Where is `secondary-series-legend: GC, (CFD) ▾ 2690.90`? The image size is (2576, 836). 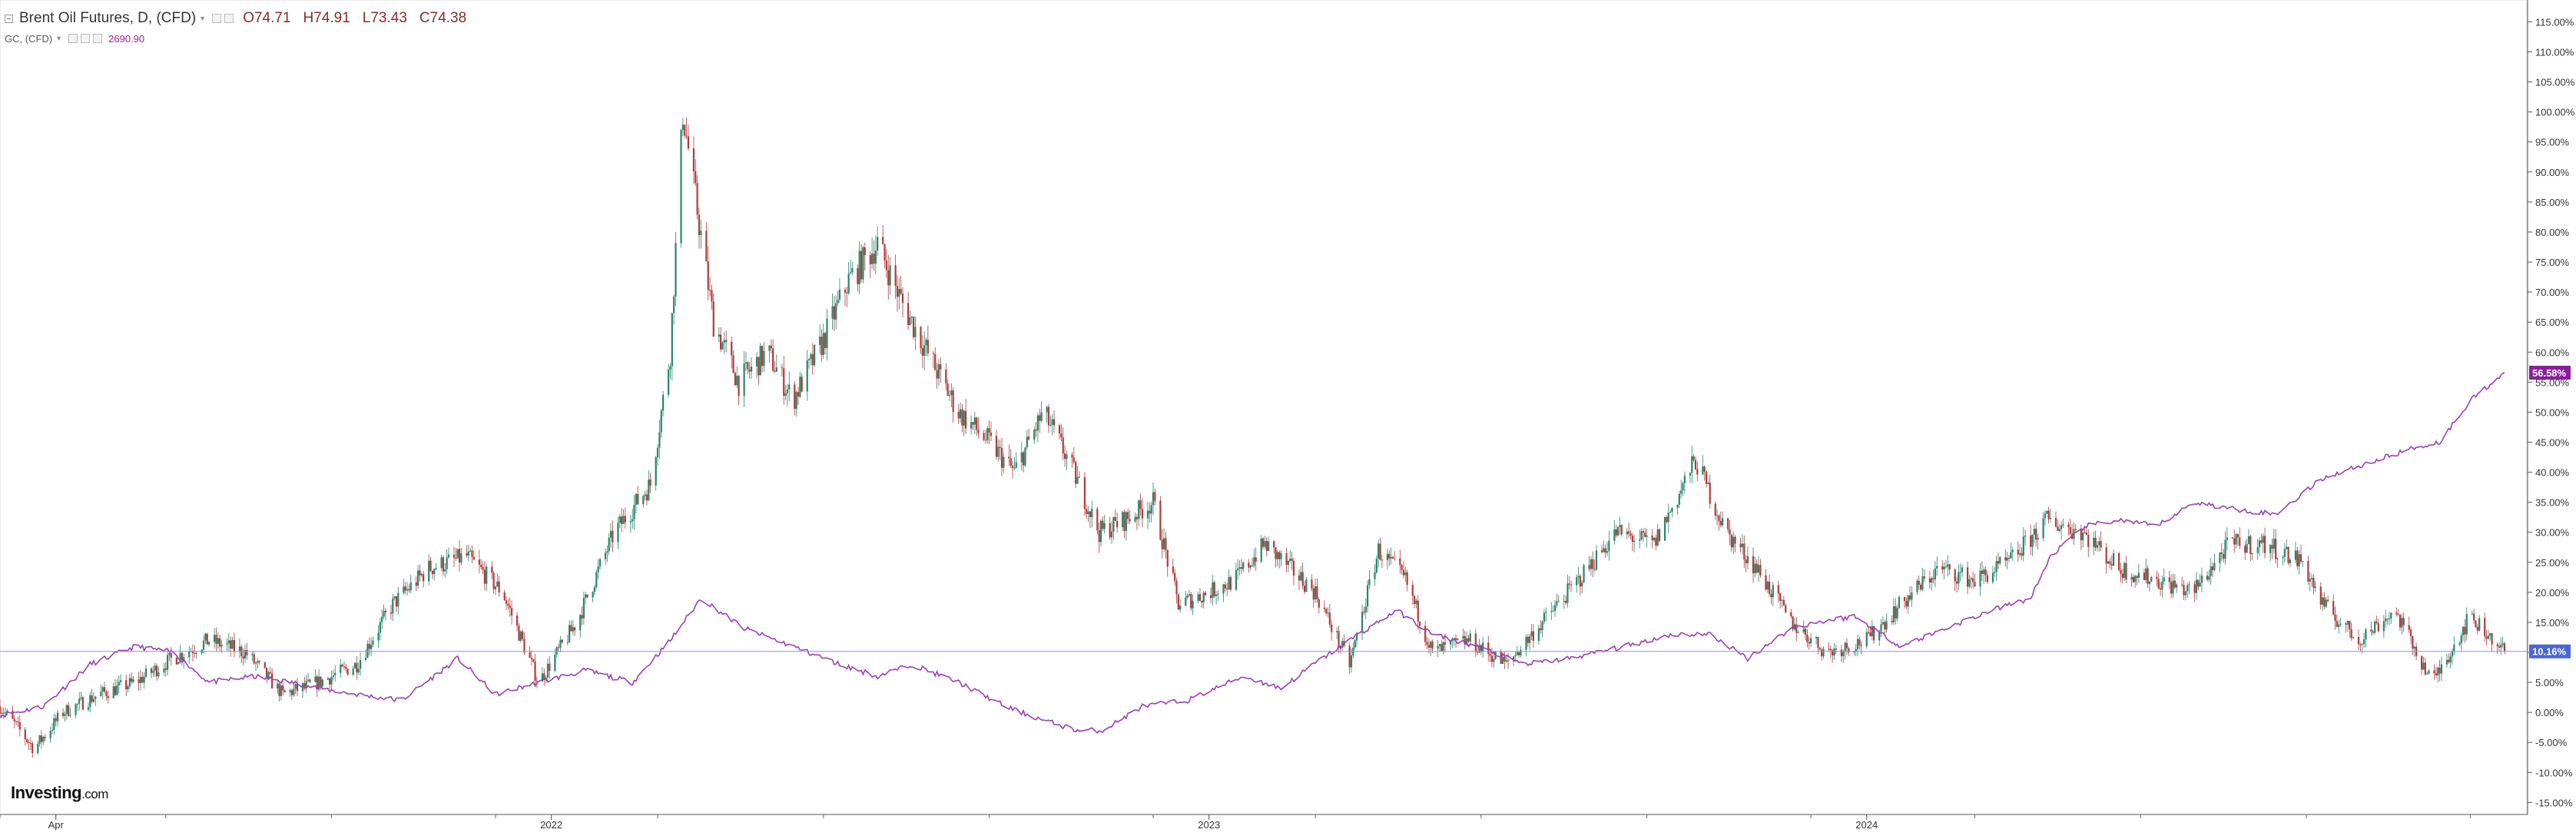 secondary-series-legend: GC, (CFD) ▾ 2690.90 is located at coordinates (242, 38).